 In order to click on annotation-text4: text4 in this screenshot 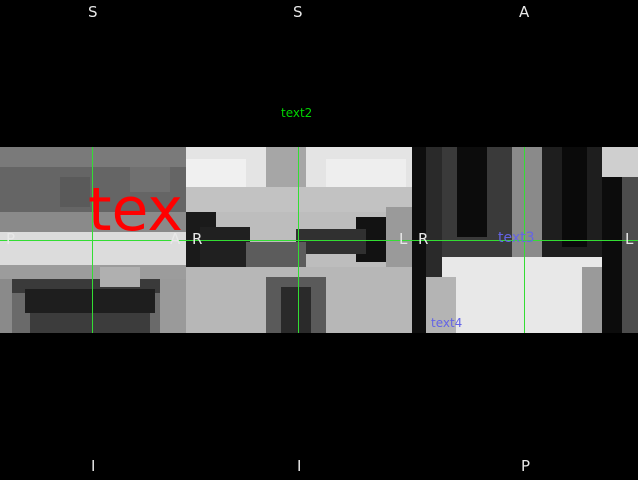, I will do `click(447, 323)`.